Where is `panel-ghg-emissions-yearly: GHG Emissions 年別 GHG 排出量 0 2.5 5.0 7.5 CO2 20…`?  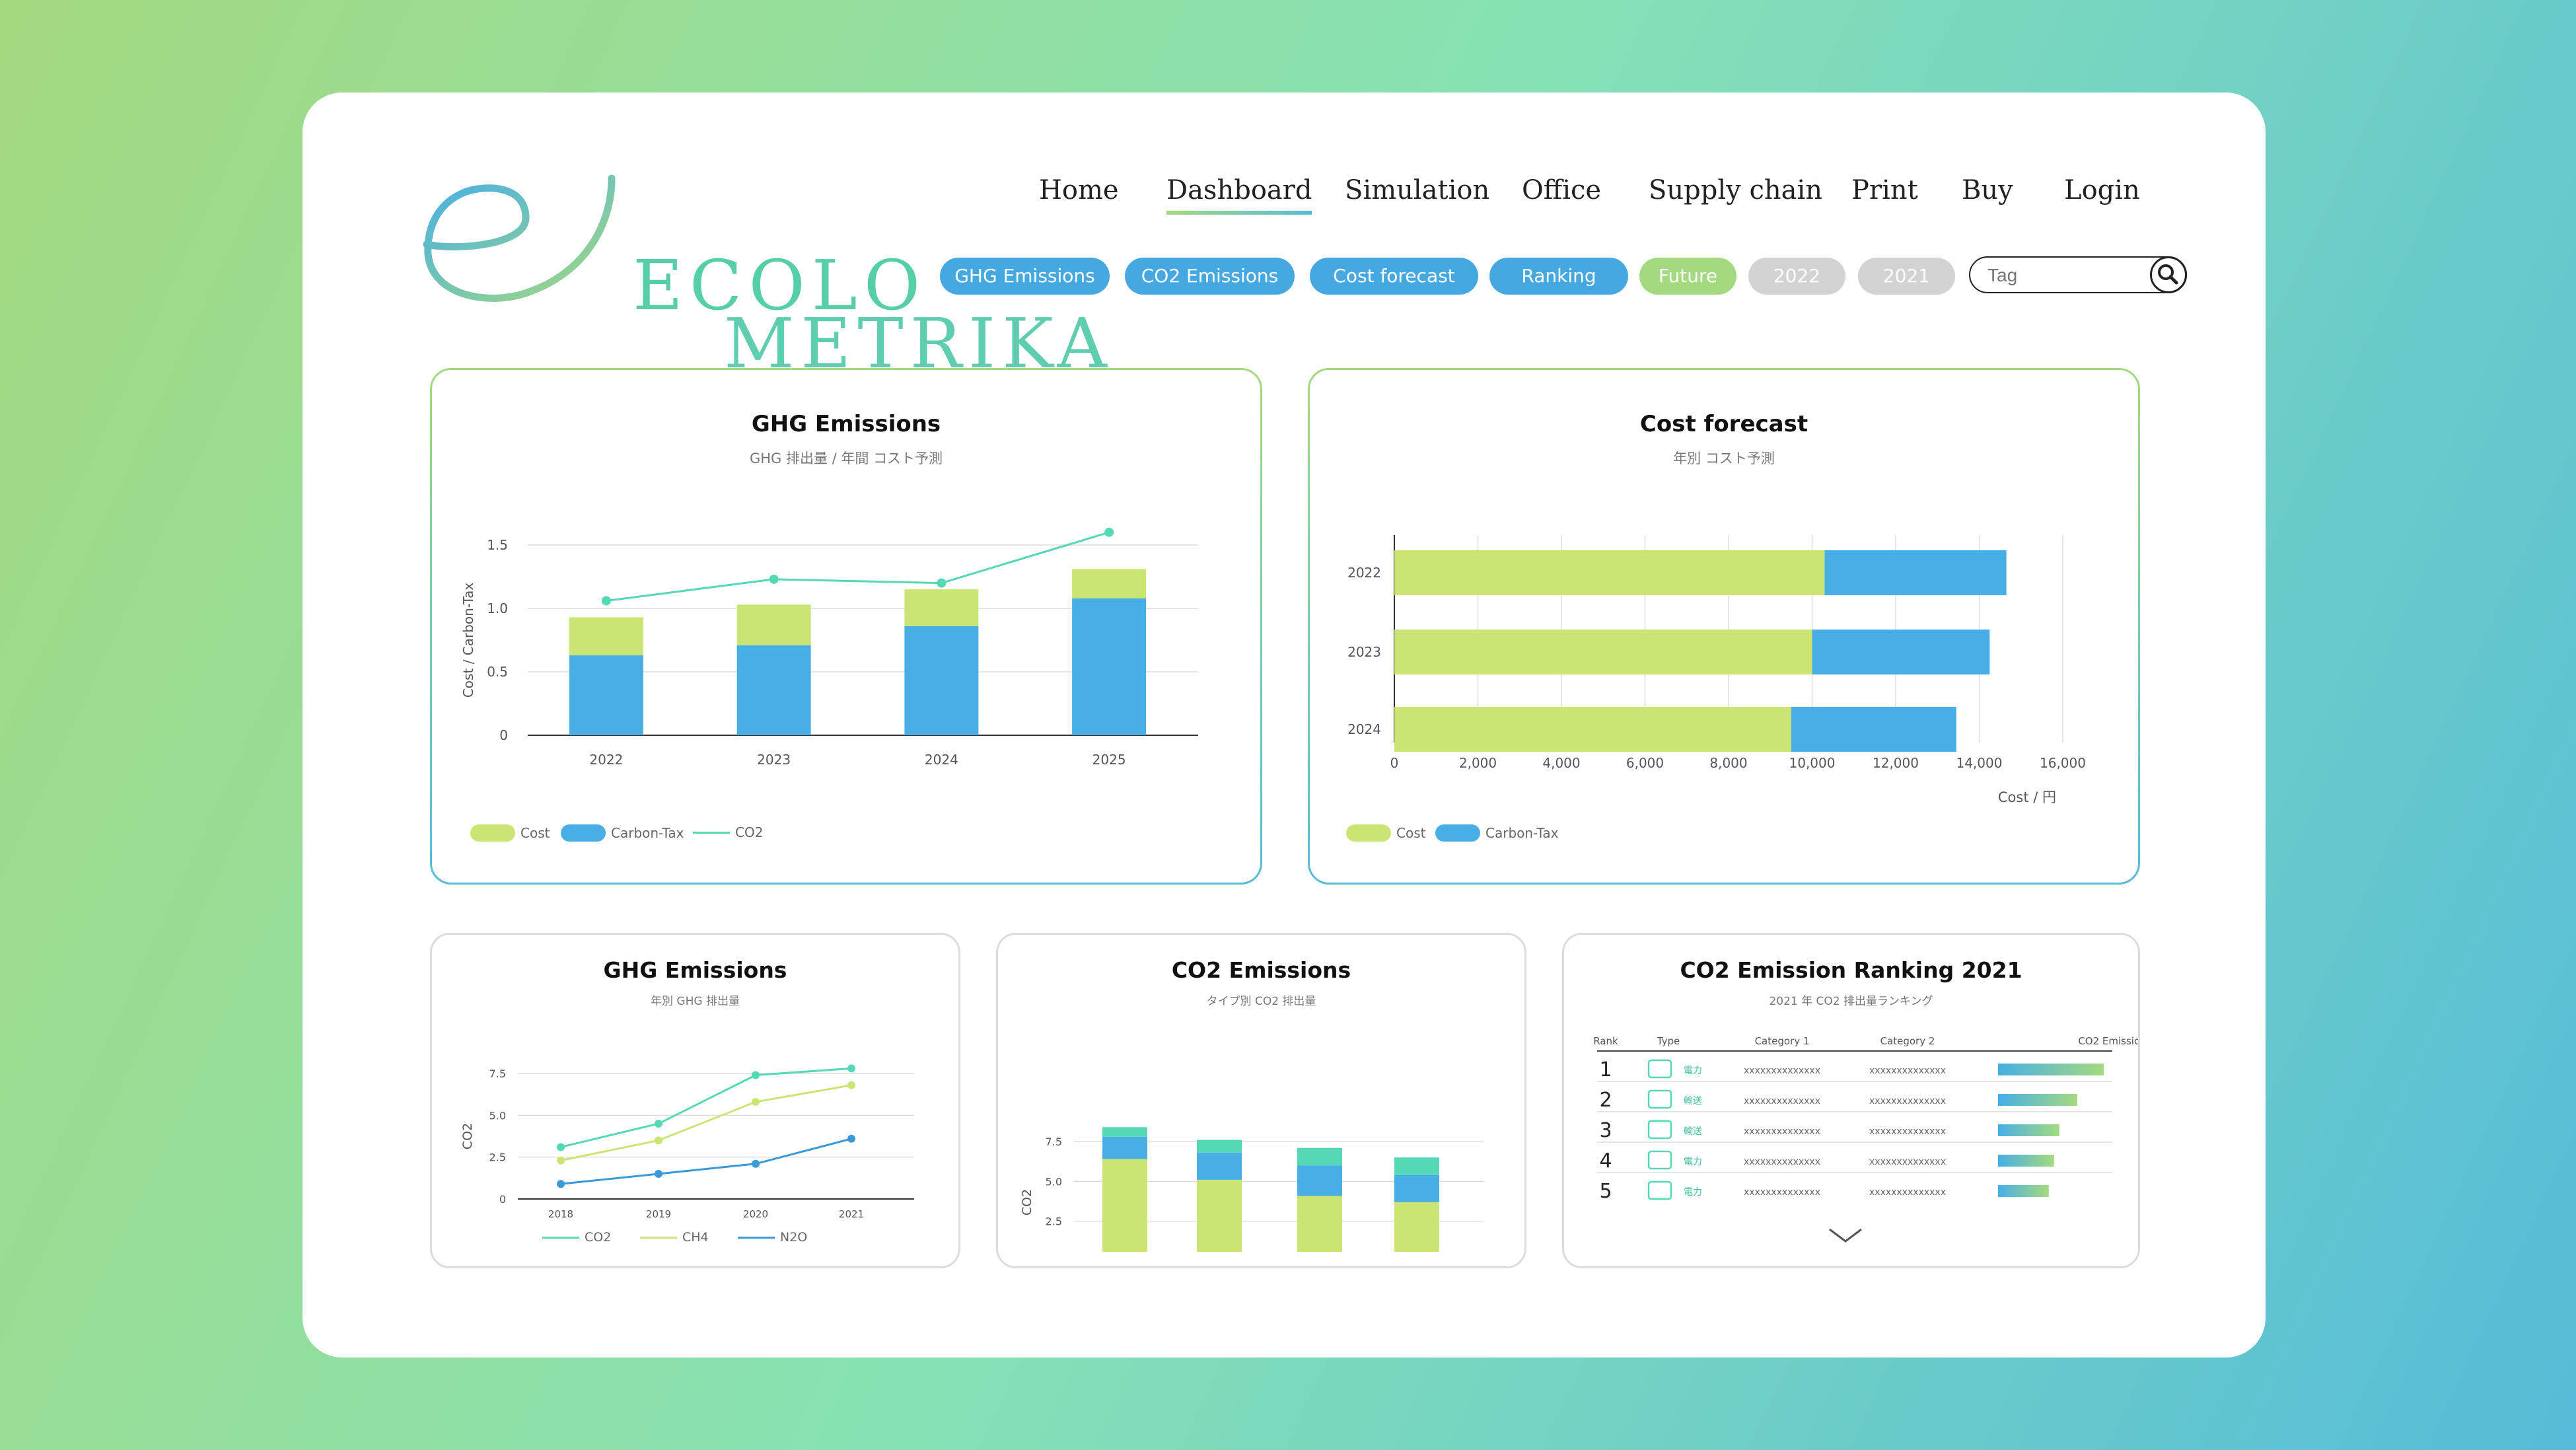
panel-ghg-emissions-yearly: GHG Emissions 年別 GHG 排出量 0 2.5 5.0 7.5 CO2 20… is located at coordinates (695, 1100).